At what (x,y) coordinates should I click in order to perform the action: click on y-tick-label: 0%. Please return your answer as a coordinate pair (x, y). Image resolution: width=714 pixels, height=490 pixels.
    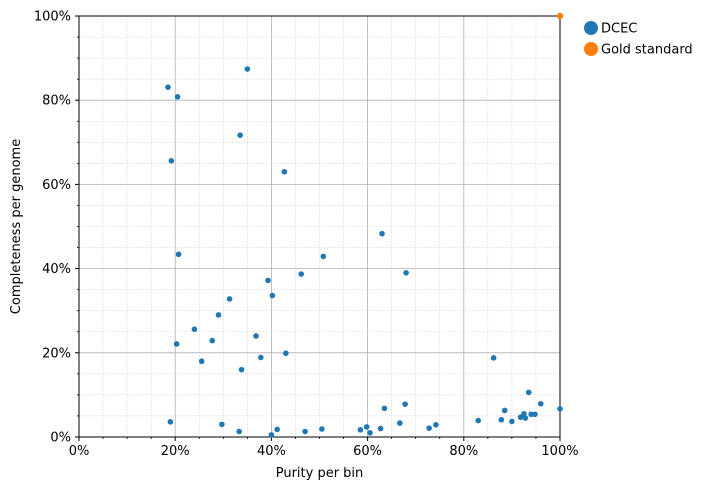
    Looking at the image, I should click on (60, 438).